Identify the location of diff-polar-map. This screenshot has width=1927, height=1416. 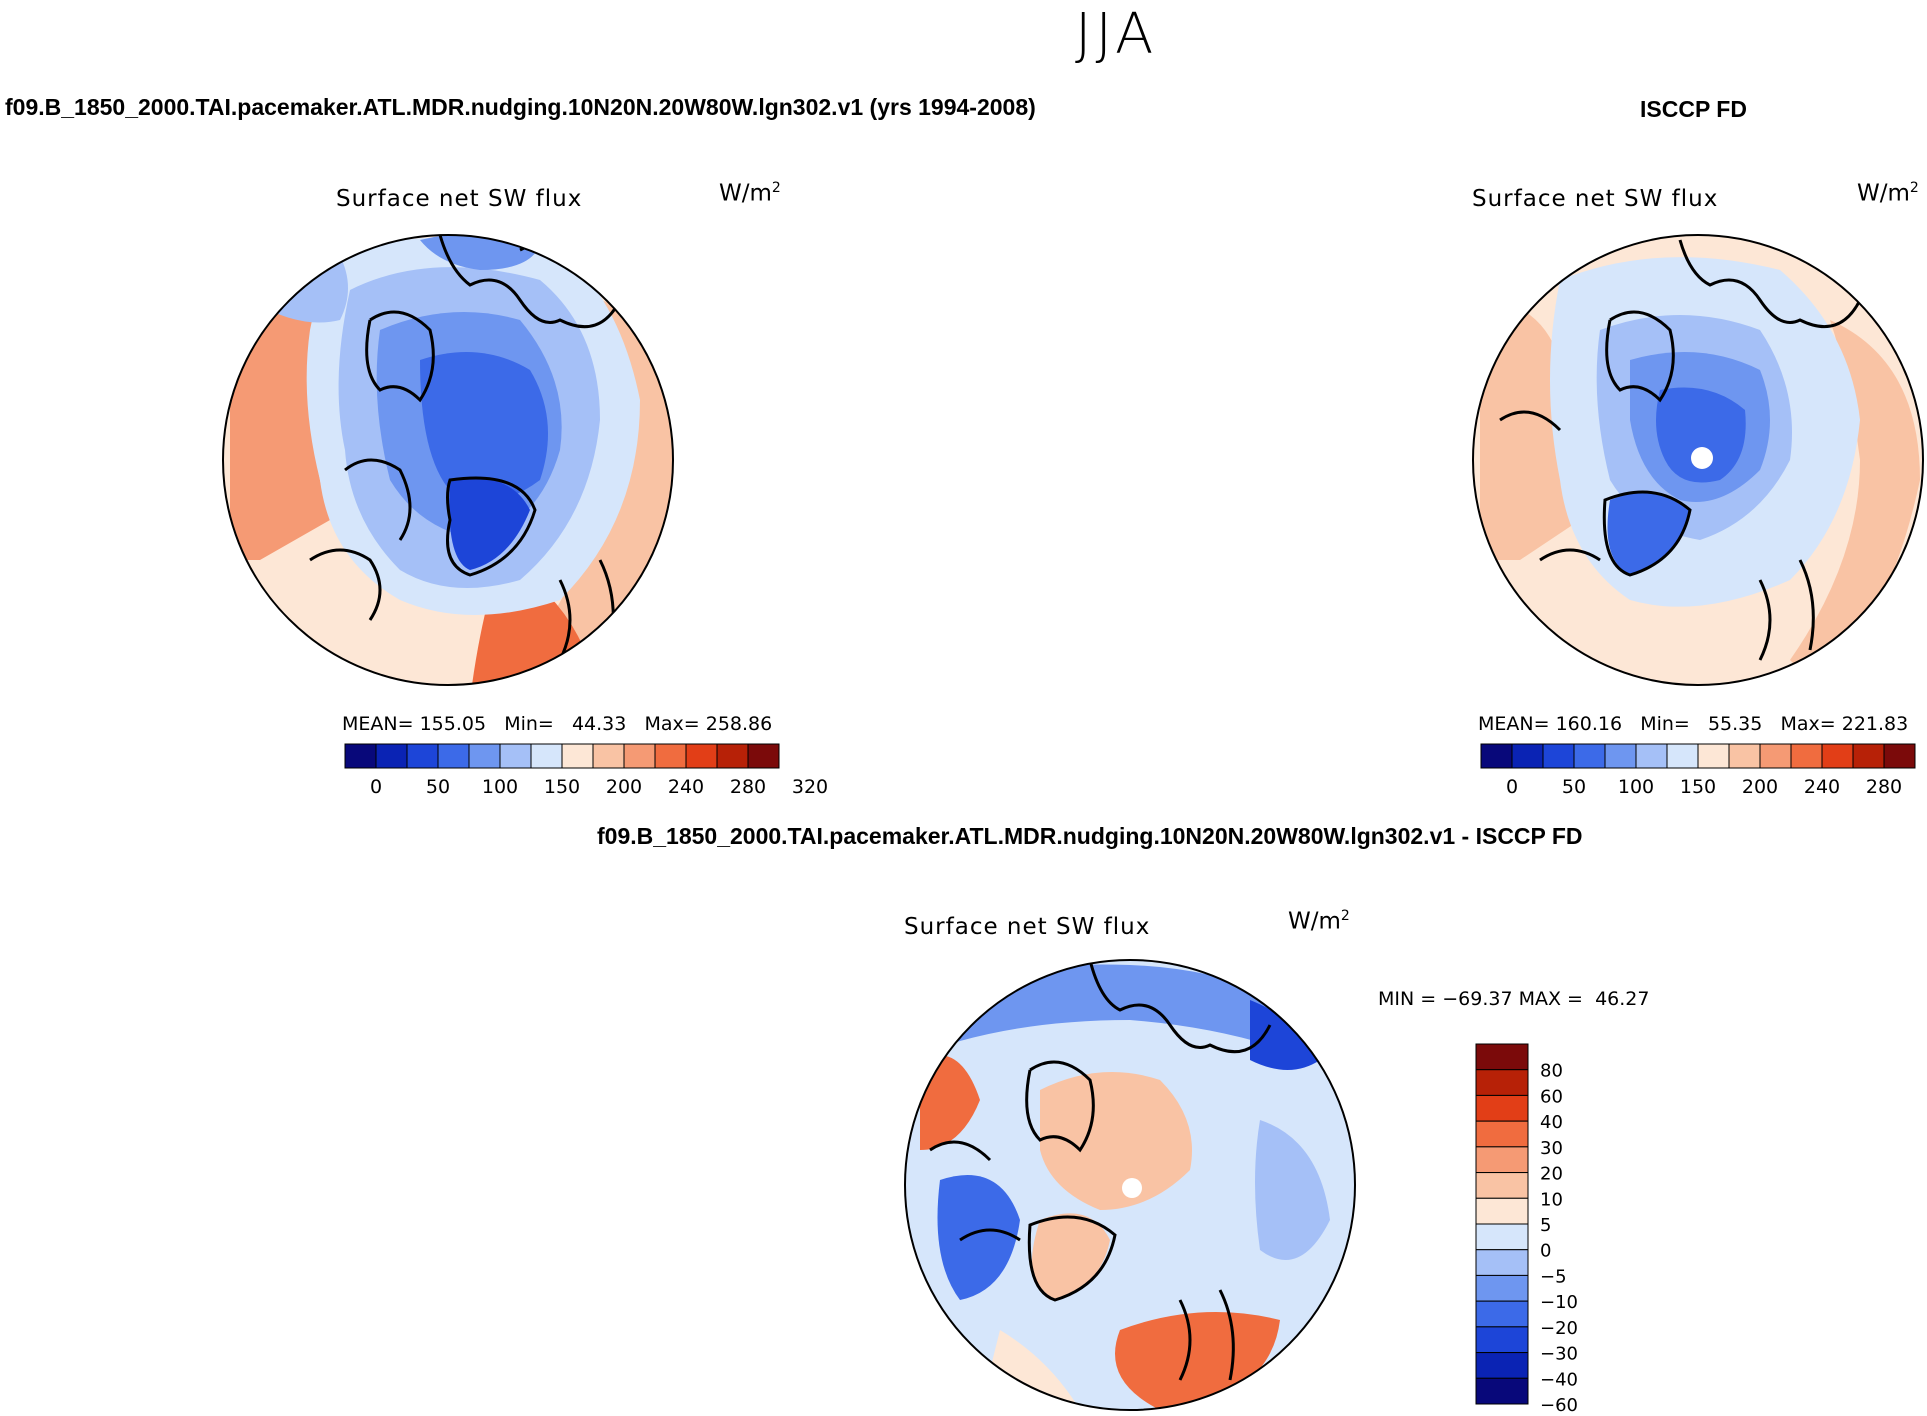
(1130, 1185).